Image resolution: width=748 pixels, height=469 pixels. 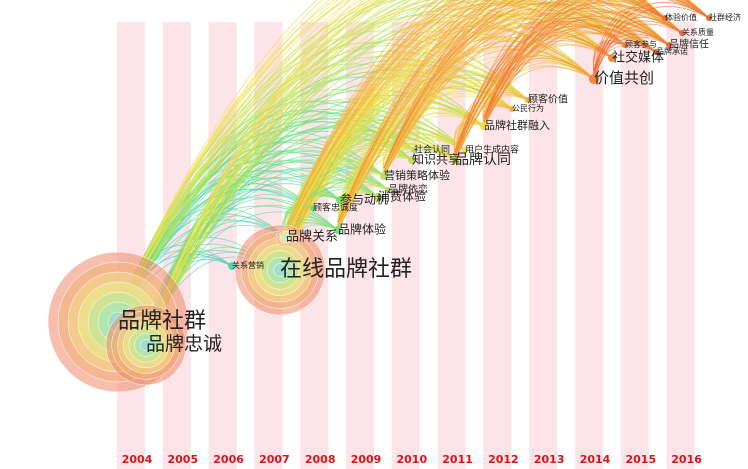 What do you see at coordinates (624, 78) in the screenshot?
I see `keyword-label: 价值共创` at bounding box center [624, 78].